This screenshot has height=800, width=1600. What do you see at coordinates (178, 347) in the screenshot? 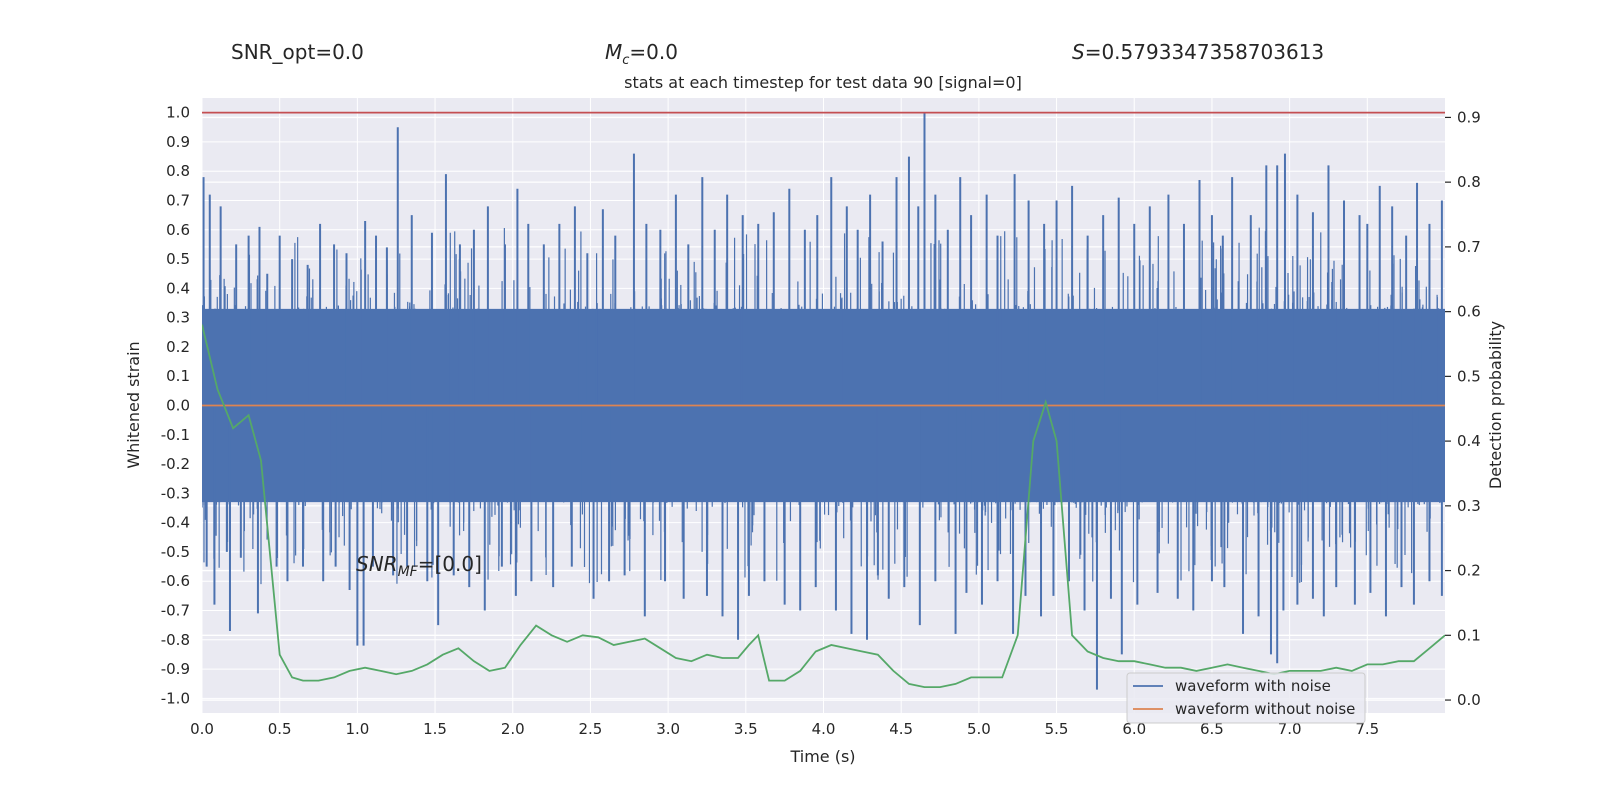
I see `y-tick-label: 0.2` at bounding box center [178, 347].